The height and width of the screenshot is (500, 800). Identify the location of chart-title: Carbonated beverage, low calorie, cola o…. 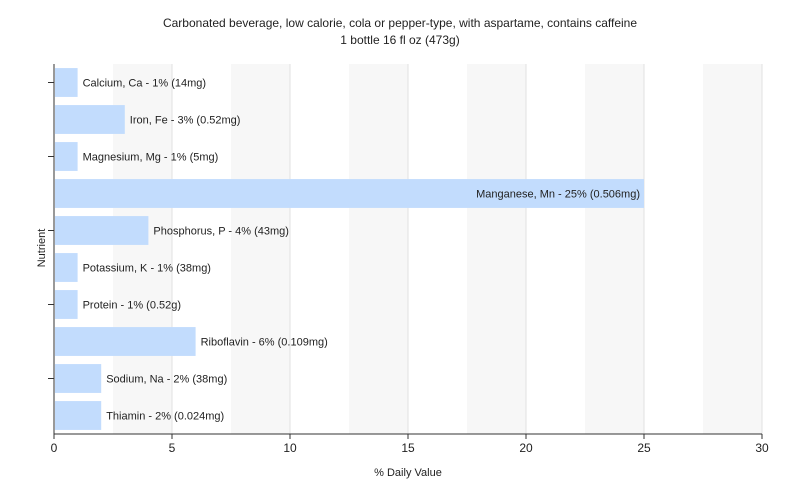
(400, 23).